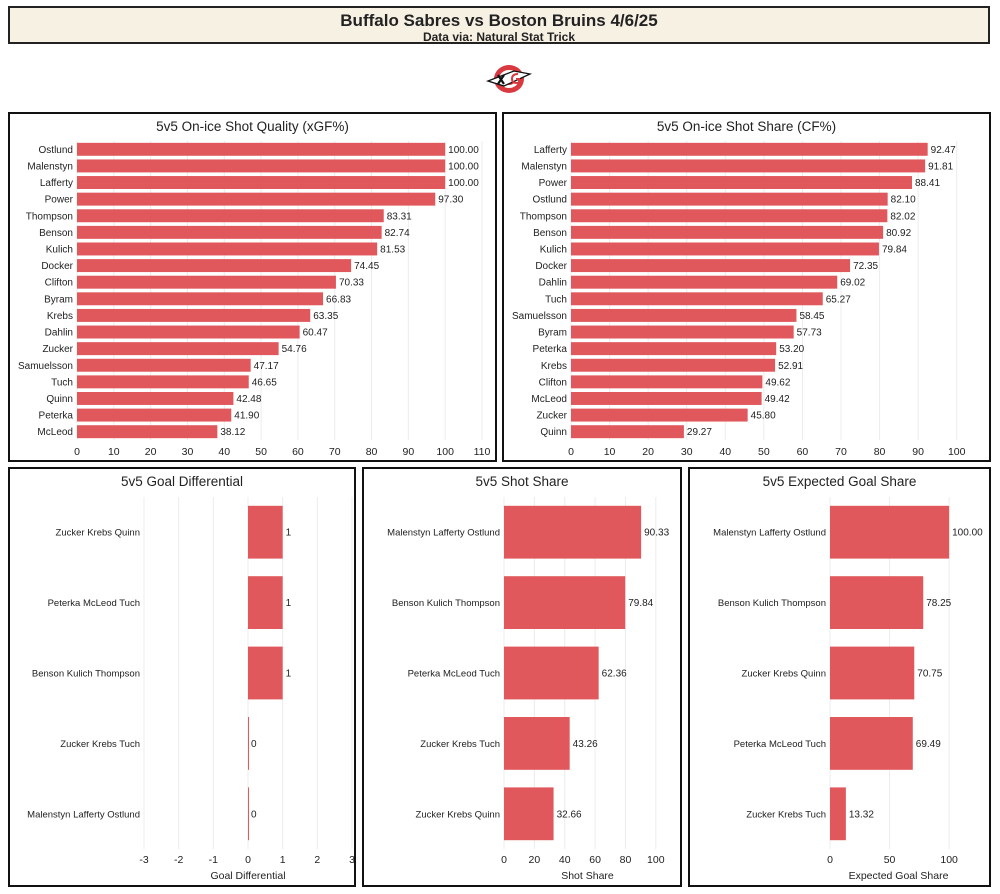  I want to click on data-label: 52.91, so click(790, 366).